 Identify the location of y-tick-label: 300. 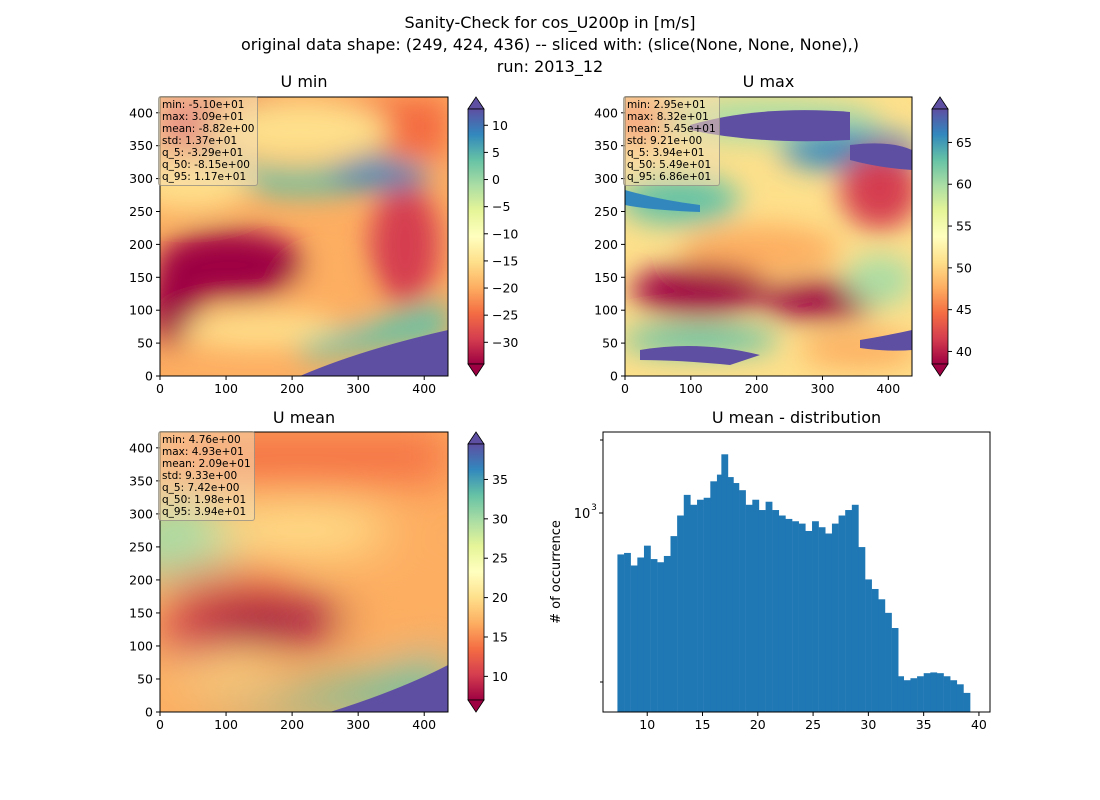
(141, 178).